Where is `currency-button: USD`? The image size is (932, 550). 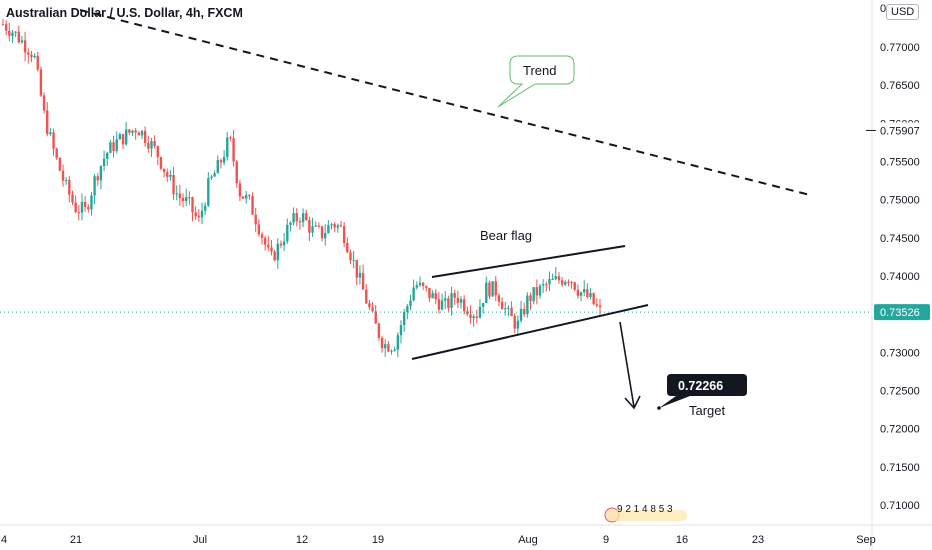 currency-button: USD is located at coordinates (903, 12).